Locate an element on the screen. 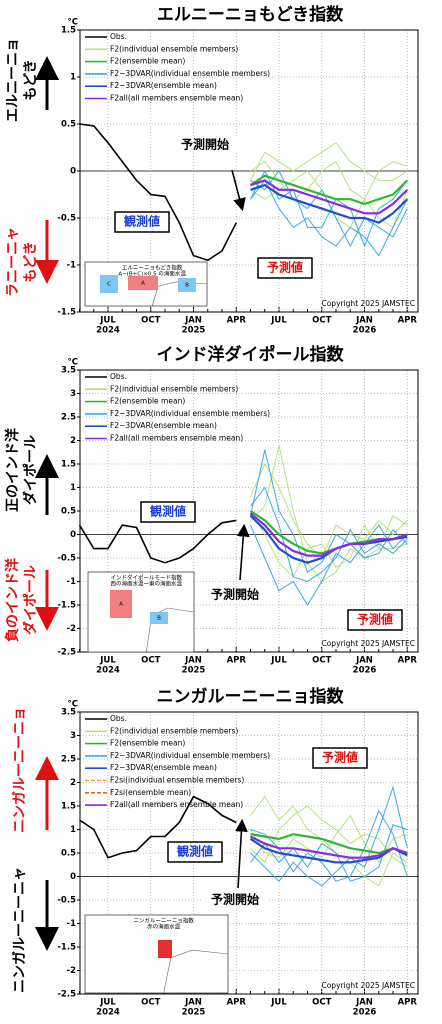  legend-label: F2si(ensemble mean) is located at coordinates (150, 792).